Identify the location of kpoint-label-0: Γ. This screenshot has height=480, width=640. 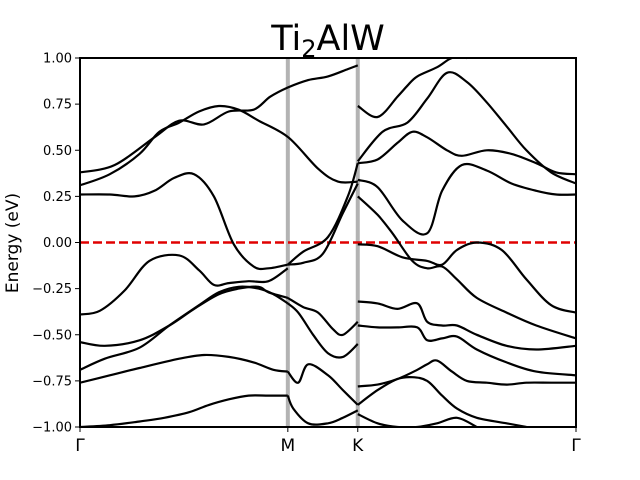
(80, 446).